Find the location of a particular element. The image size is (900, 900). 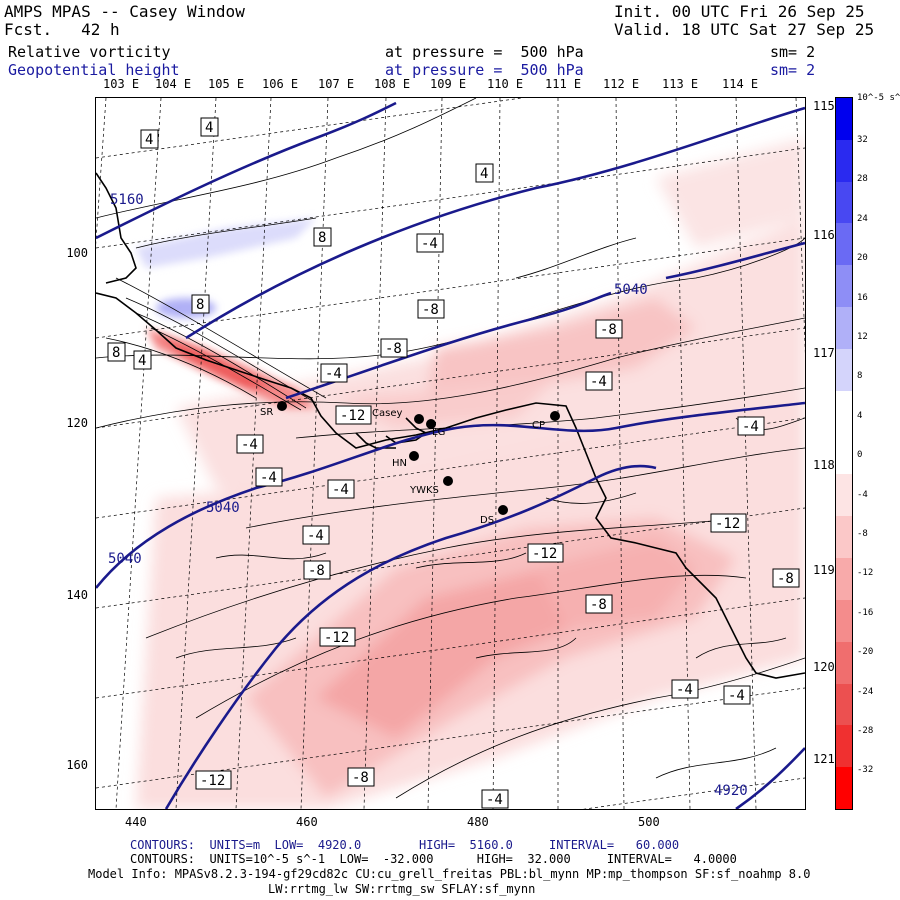

colorbar-tick-label: -16 is located at coordinates (865, 612).